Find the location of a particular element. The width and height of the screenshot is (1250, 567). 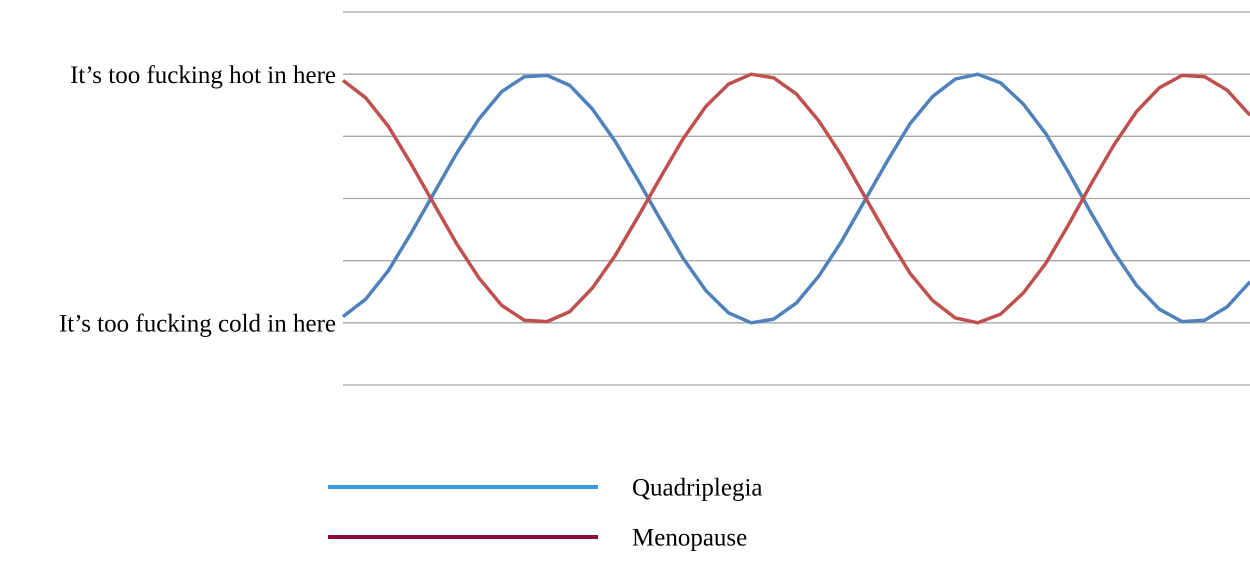

legend-label: Quadriplegia is located at coordinates (697, 488).